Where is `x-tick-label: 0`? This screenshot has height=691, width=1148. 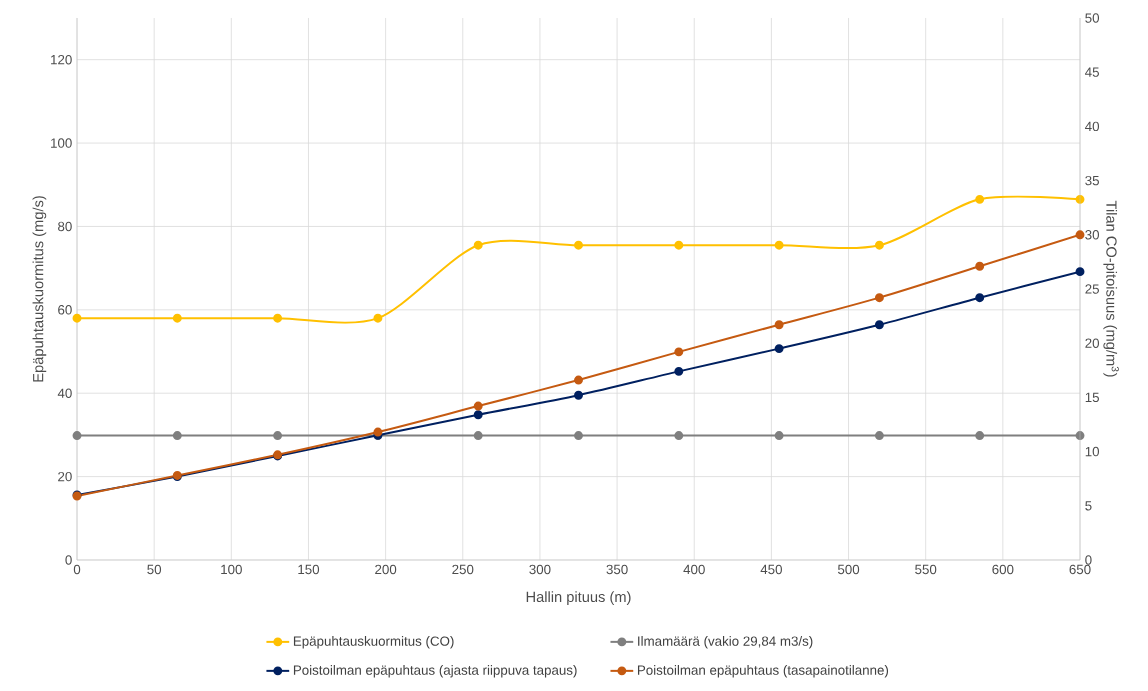
x-tick-label: 0 is located at coordinates (77, 569).